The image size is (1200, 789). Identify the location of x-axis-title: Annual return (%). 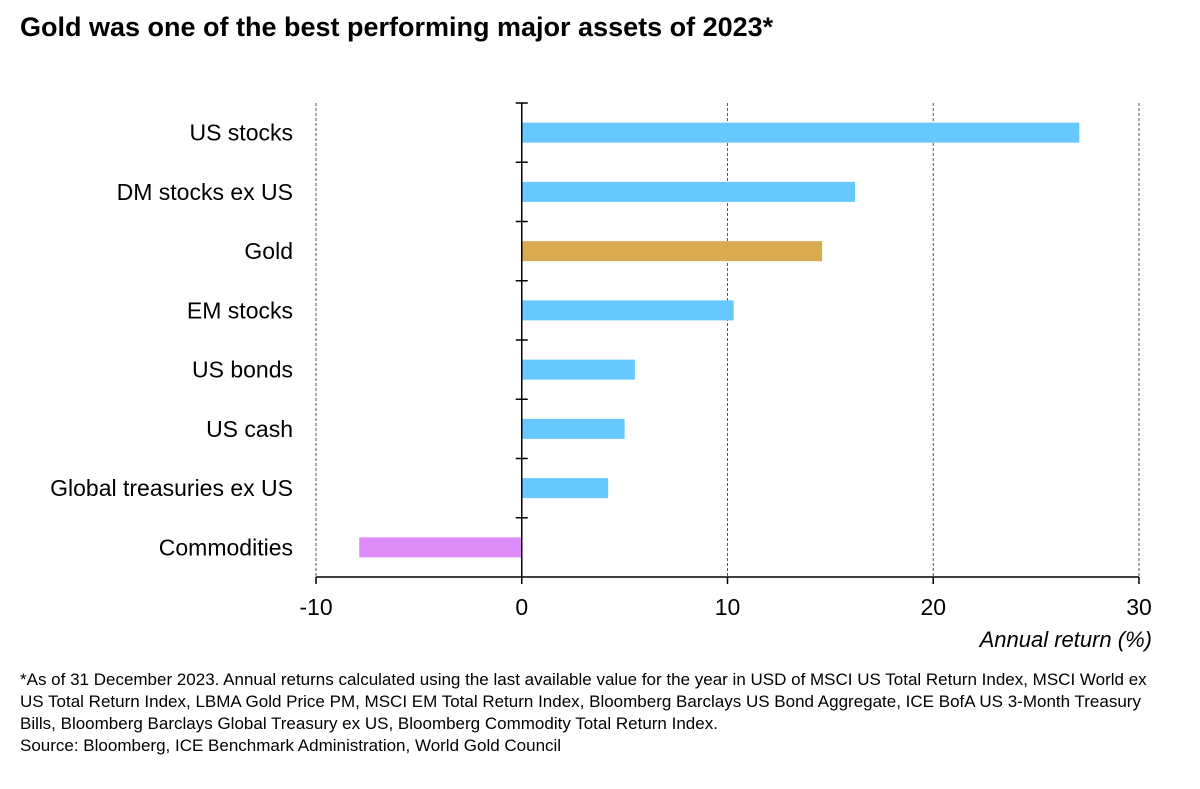
(1065, 639).